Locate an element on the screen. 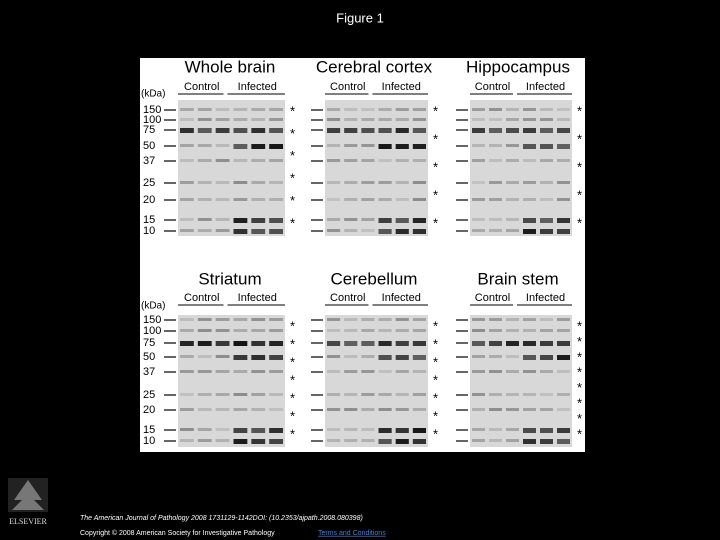  kda-unit: (kDa) is located at coordinates (153, 94).